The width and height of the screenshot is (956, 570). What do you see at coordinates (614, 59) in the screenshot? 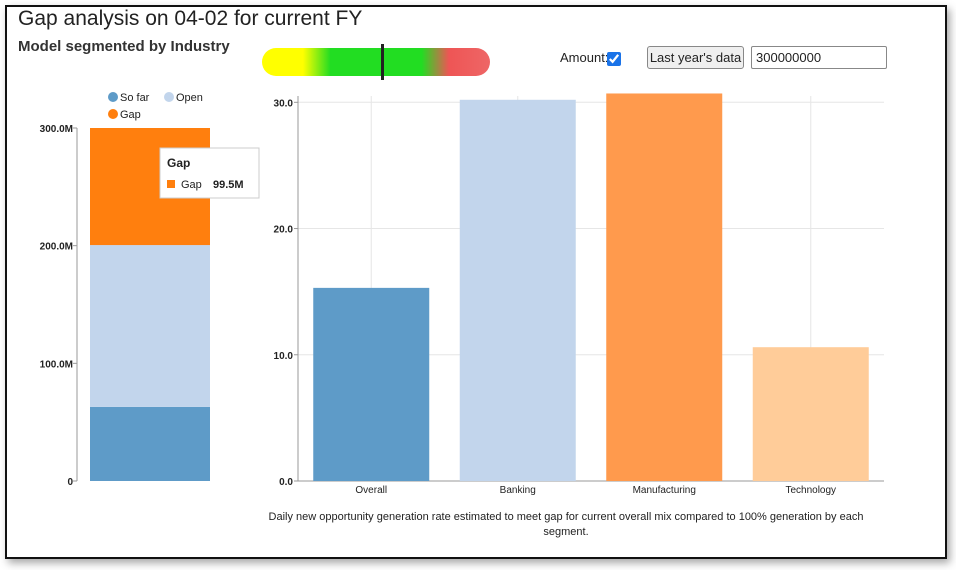
I see `amount-checkbox` at bounding box center [614, 59].